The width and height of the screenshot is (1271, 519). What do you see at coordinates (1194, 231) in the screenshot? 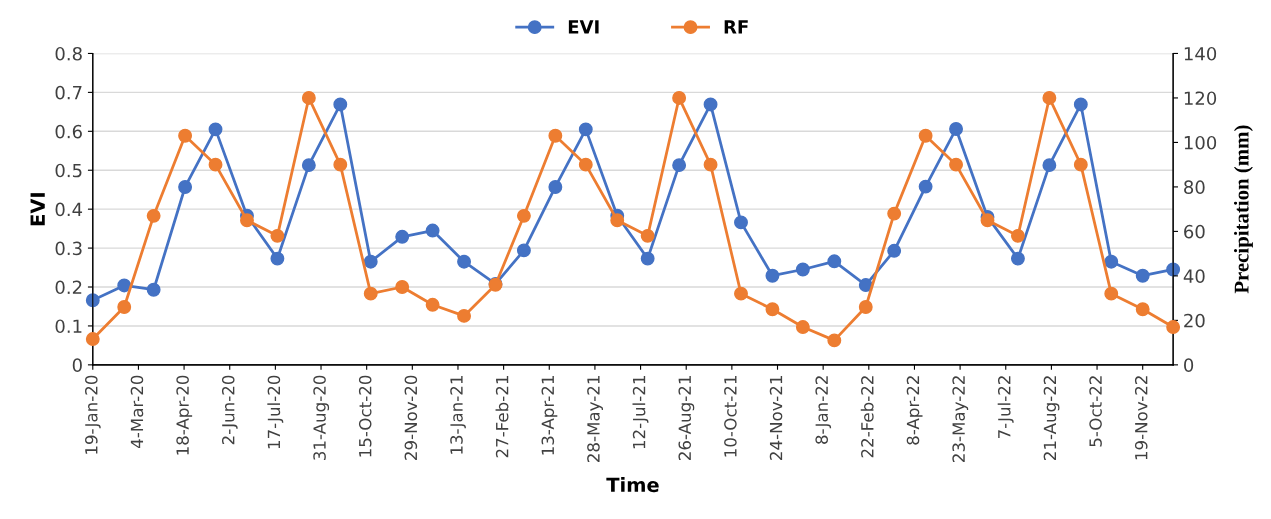
I see `y2-tick-label: 60` at bounding box center [1194, 231].